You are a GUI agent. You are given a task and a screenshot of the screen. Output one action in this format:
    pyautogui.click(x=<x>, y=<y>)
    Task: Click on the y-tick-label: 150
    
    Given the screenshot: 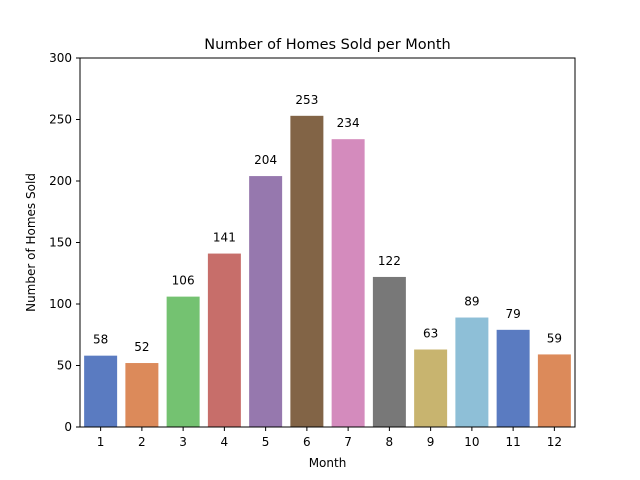 What is the action you would take?
    pyautogui.click(x=60, y=243)
    